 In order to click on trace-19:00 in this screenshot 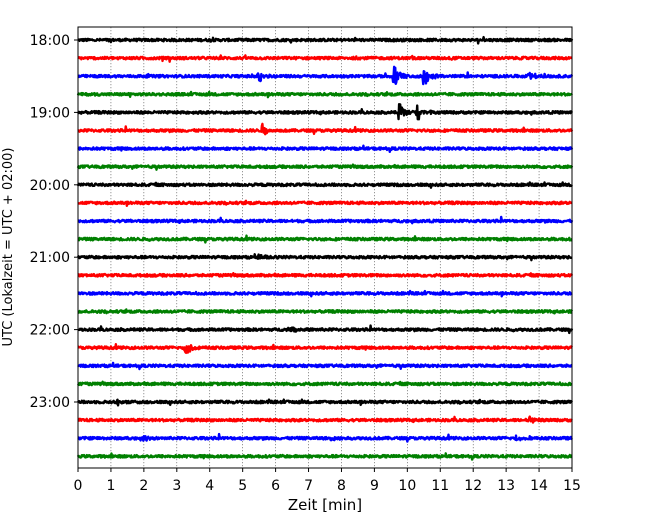, I will do `click(325, 112)`.